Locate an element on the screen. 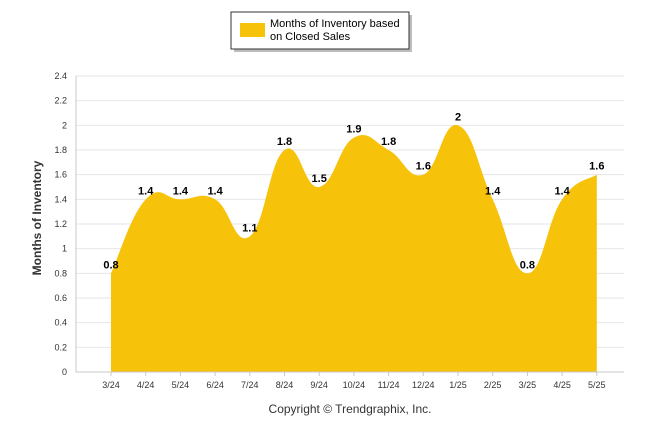  x-tick-label: 3/24 is located at coordinates (111, 385).